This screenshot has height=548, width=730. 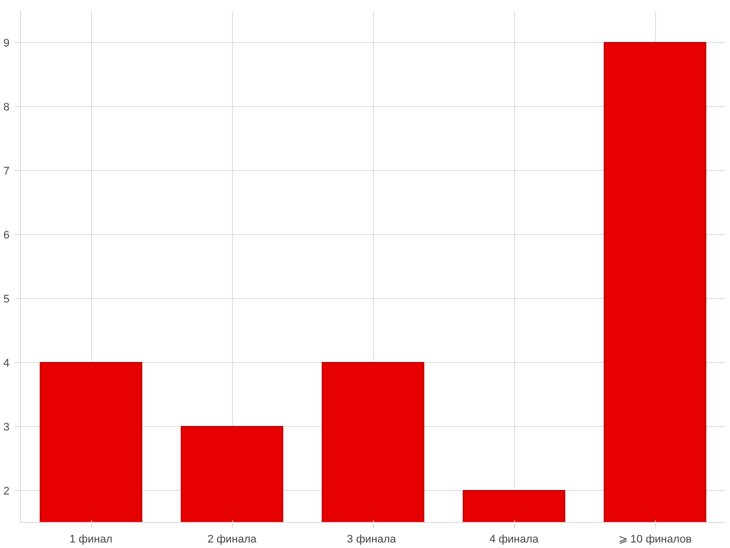 I want to click on y-tick-label: 2, so click(x=6, y=492).